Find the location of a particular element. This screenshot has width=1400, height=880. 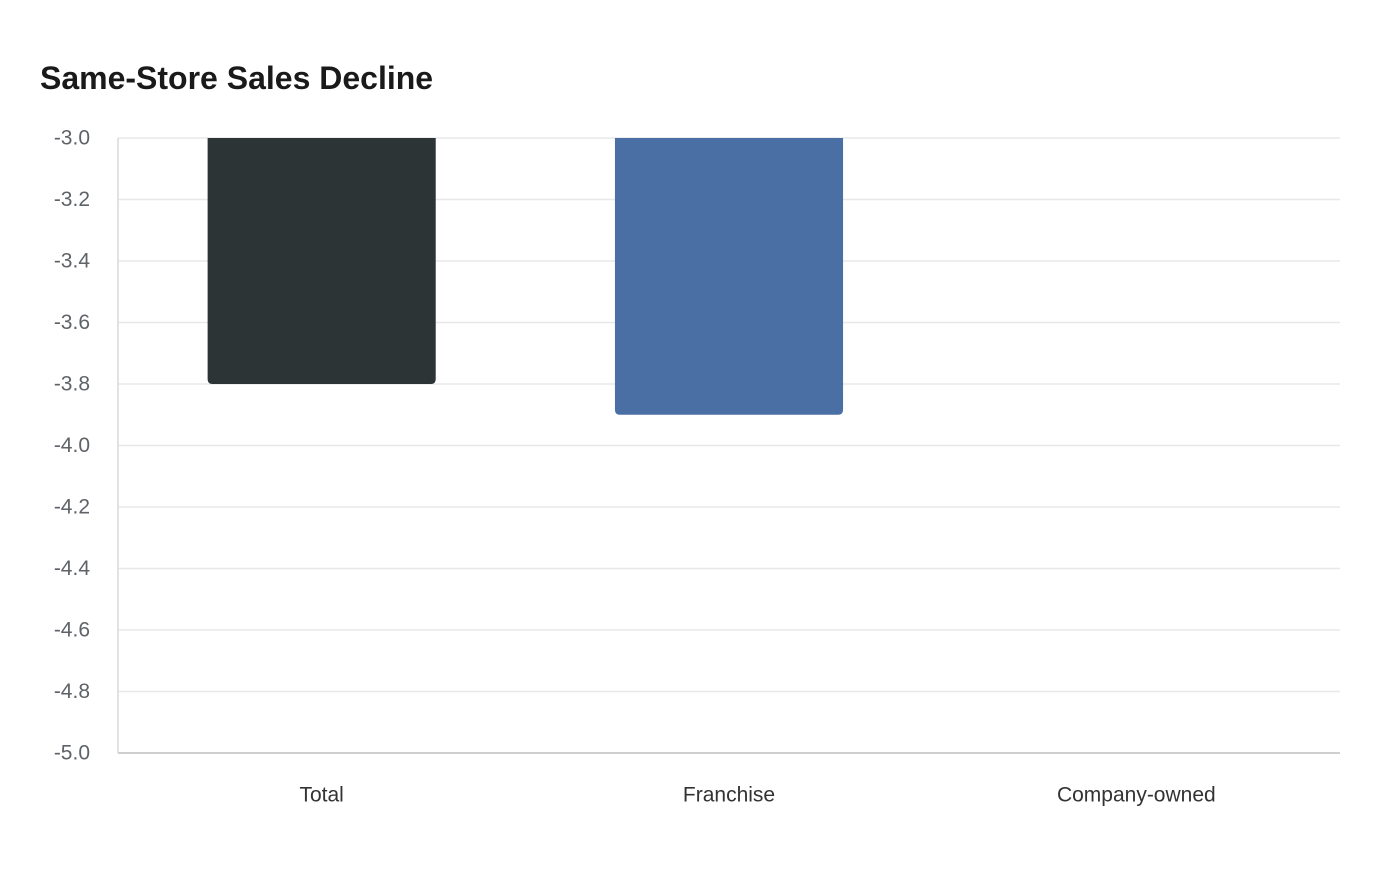

chart-title: Same-Store Sales Decline is located at coordinates (237, 78).